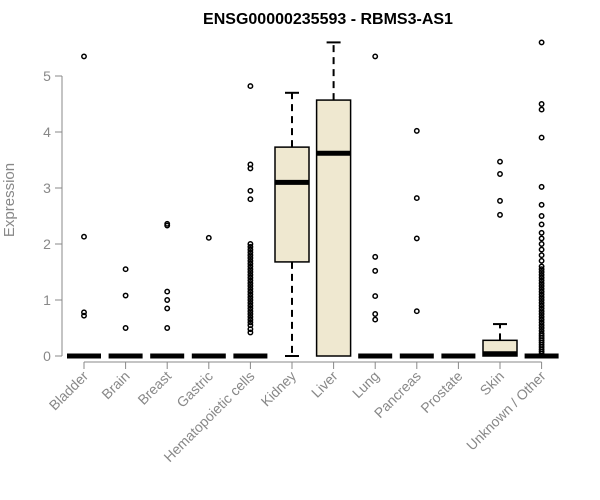 The height and width of the screenshot is (500, 600). I want to click on y-tick-label: 3, so click(47, 188).